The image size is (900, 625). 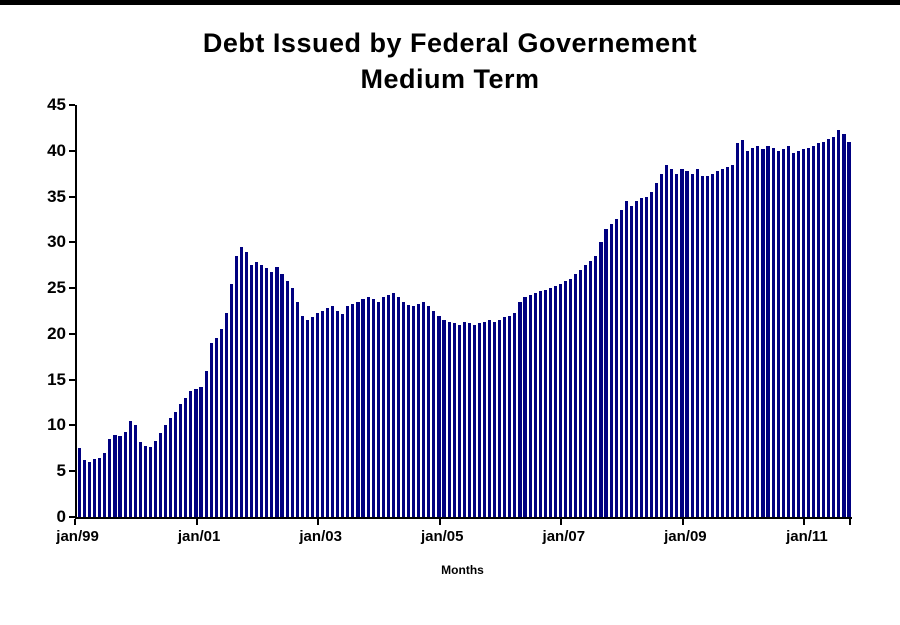 What do you see at coordinates (72, 311) in the screenshot?
I see `y-axis-ticks` at bounding box center [72, 311].